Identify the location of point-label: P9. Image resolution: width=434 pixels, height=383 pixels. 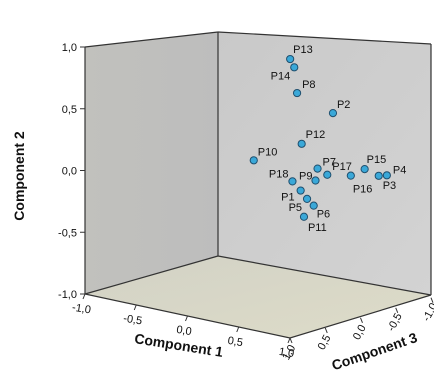
(305, 177).